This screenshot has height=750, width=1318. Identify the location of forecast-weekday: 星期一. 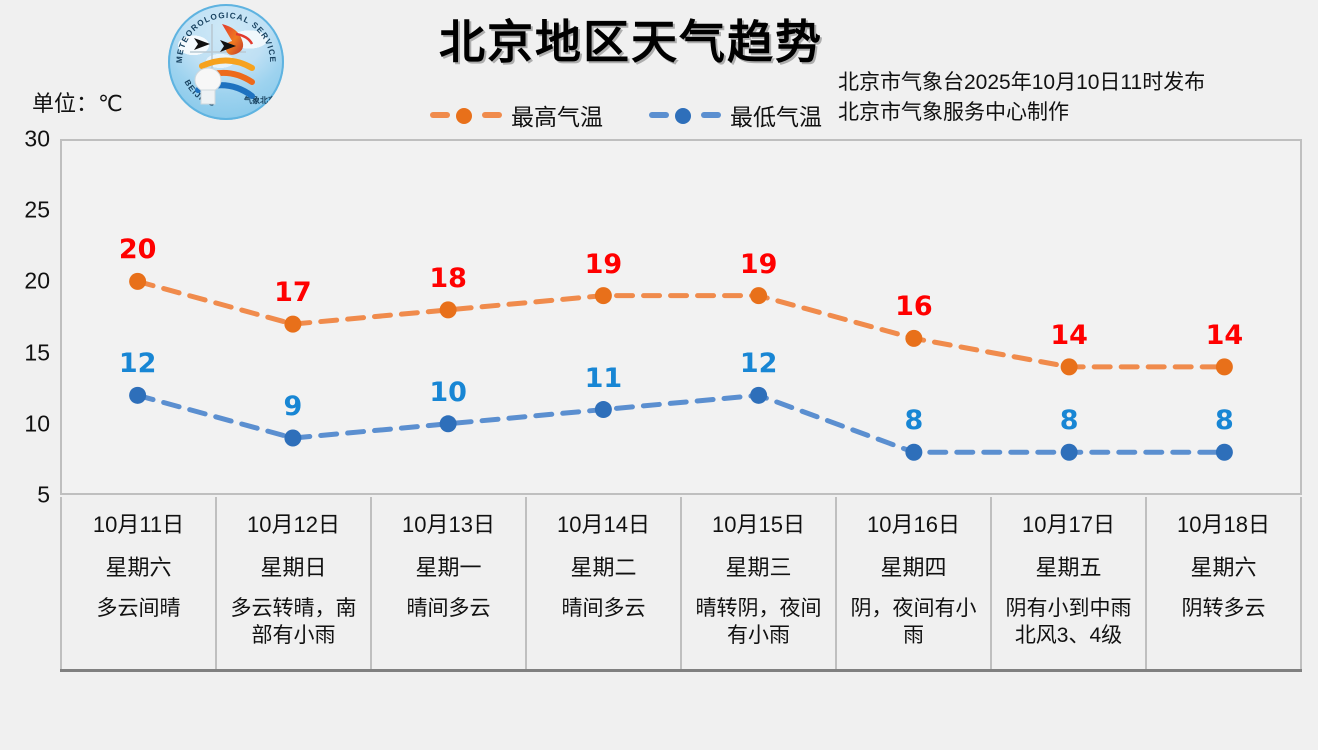
(448, 567).